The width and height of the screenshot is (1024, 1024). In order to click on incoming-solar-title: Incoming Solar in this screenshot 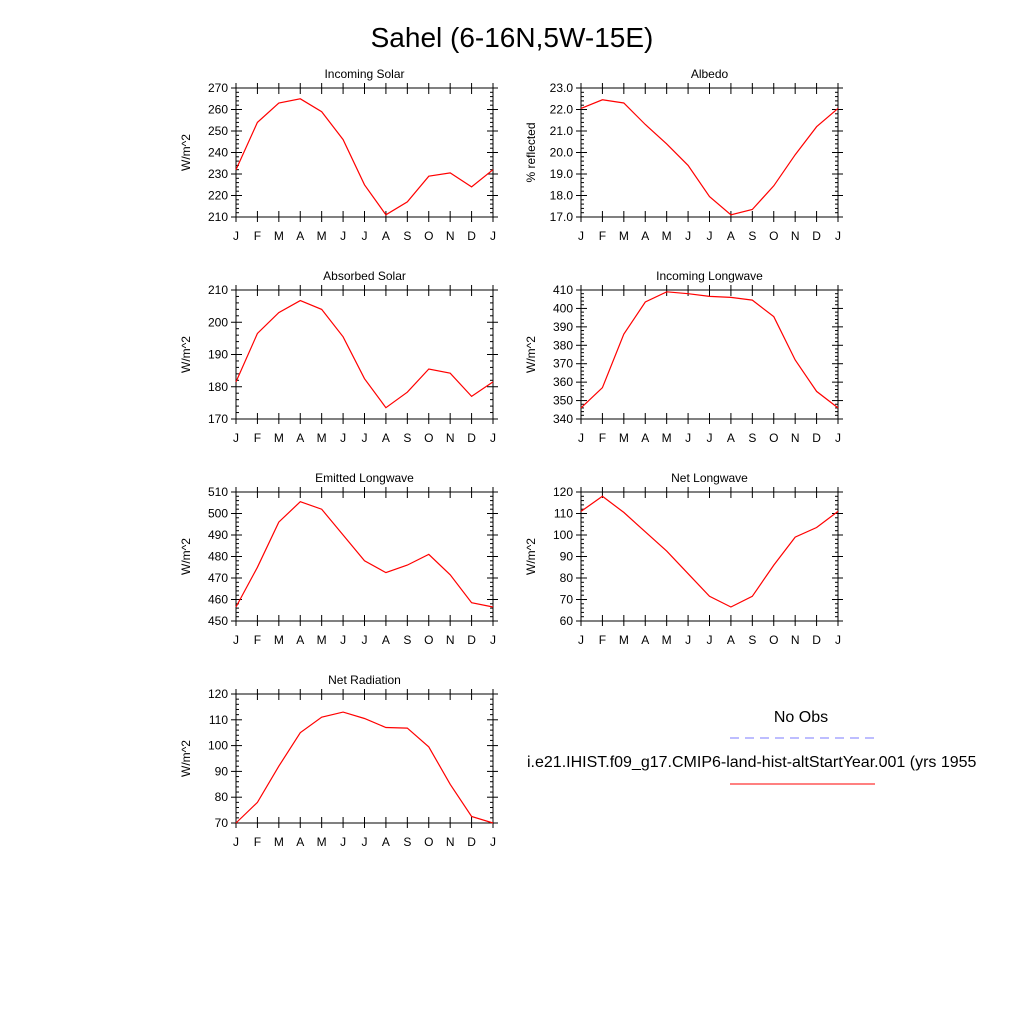, I will do `click(364, 74)`.